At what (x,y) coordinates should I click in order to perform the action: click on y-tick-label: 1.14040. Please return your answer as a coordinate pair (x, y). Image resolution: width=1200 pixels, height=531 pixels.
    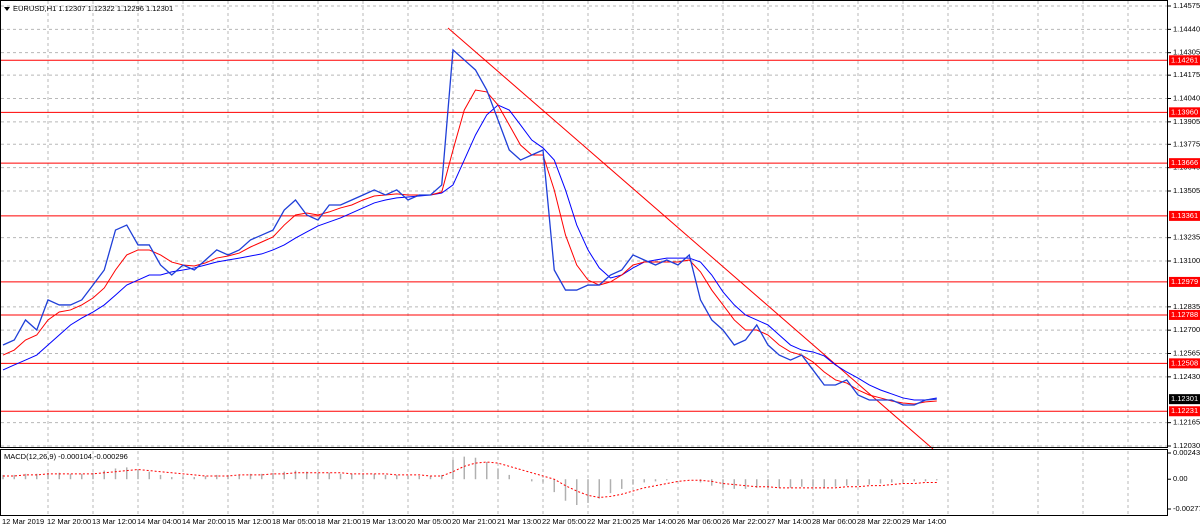
    Looking at the image, I should click on (1186, 97).